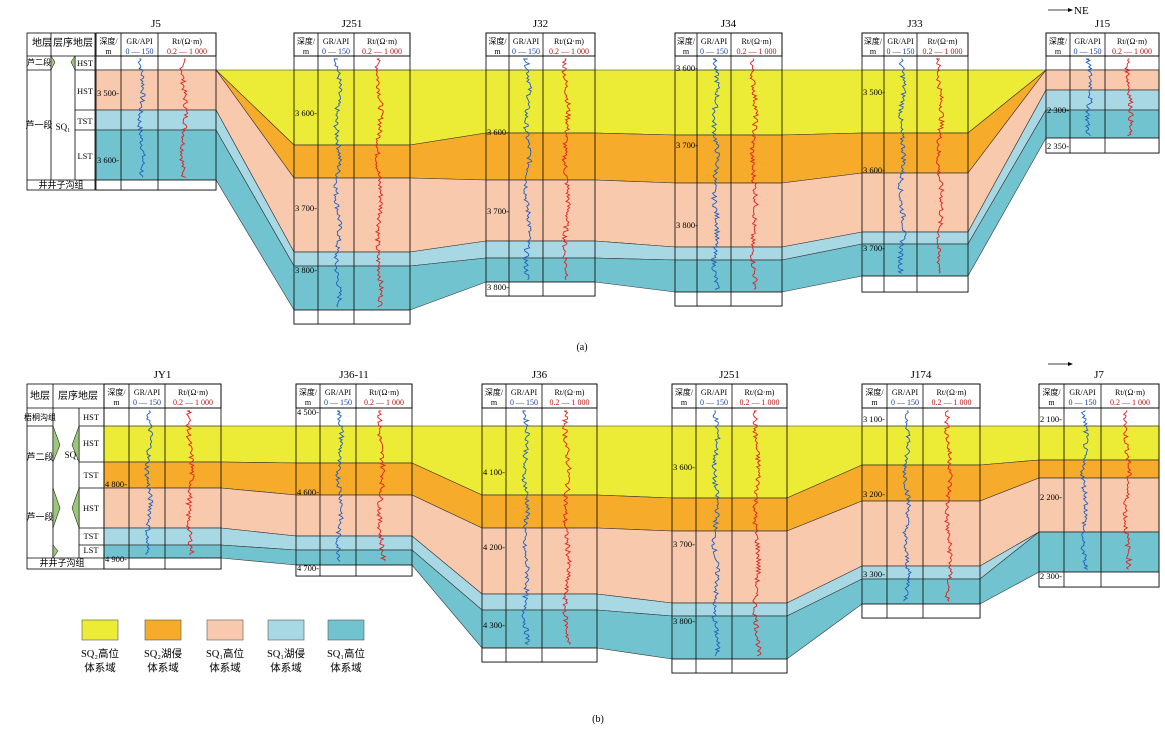  What do you see at coordinates (1070, 10) in the screenshot?
I see `panel-a-arrow-head` at bounding box center [1070, 10].